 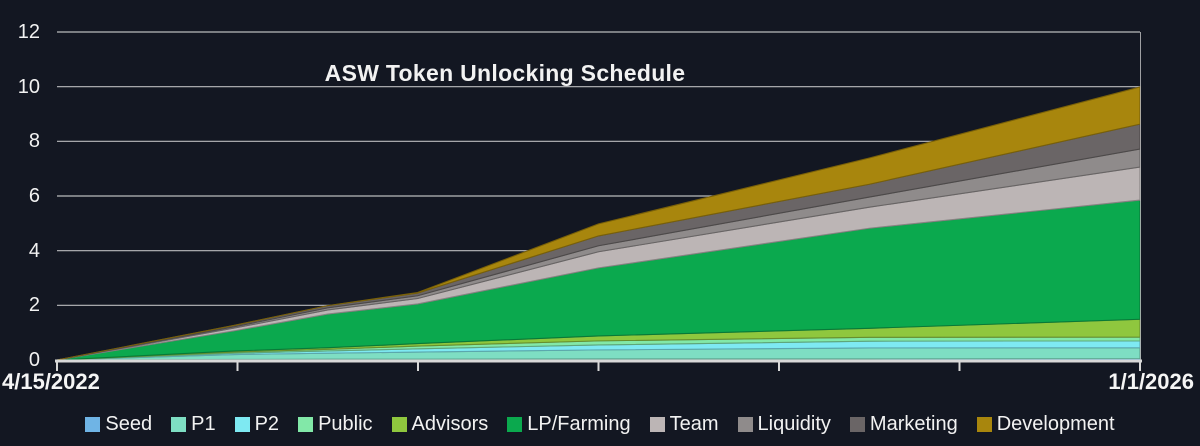 I want to click on legend-swatch-lp-farming, so click(x=515, y=424).